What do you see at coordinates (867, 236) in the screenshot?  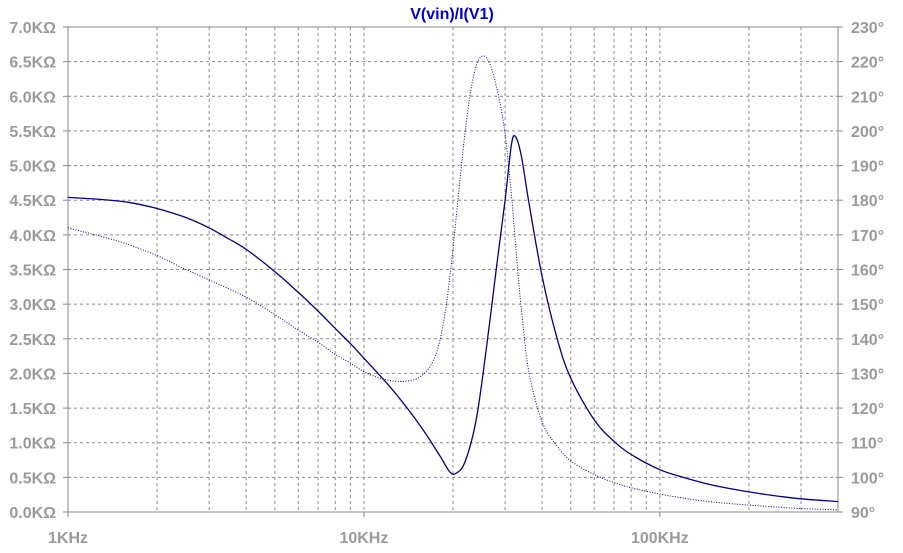 I see `right-tick-label: 170°` at bounding box center [867, 236].